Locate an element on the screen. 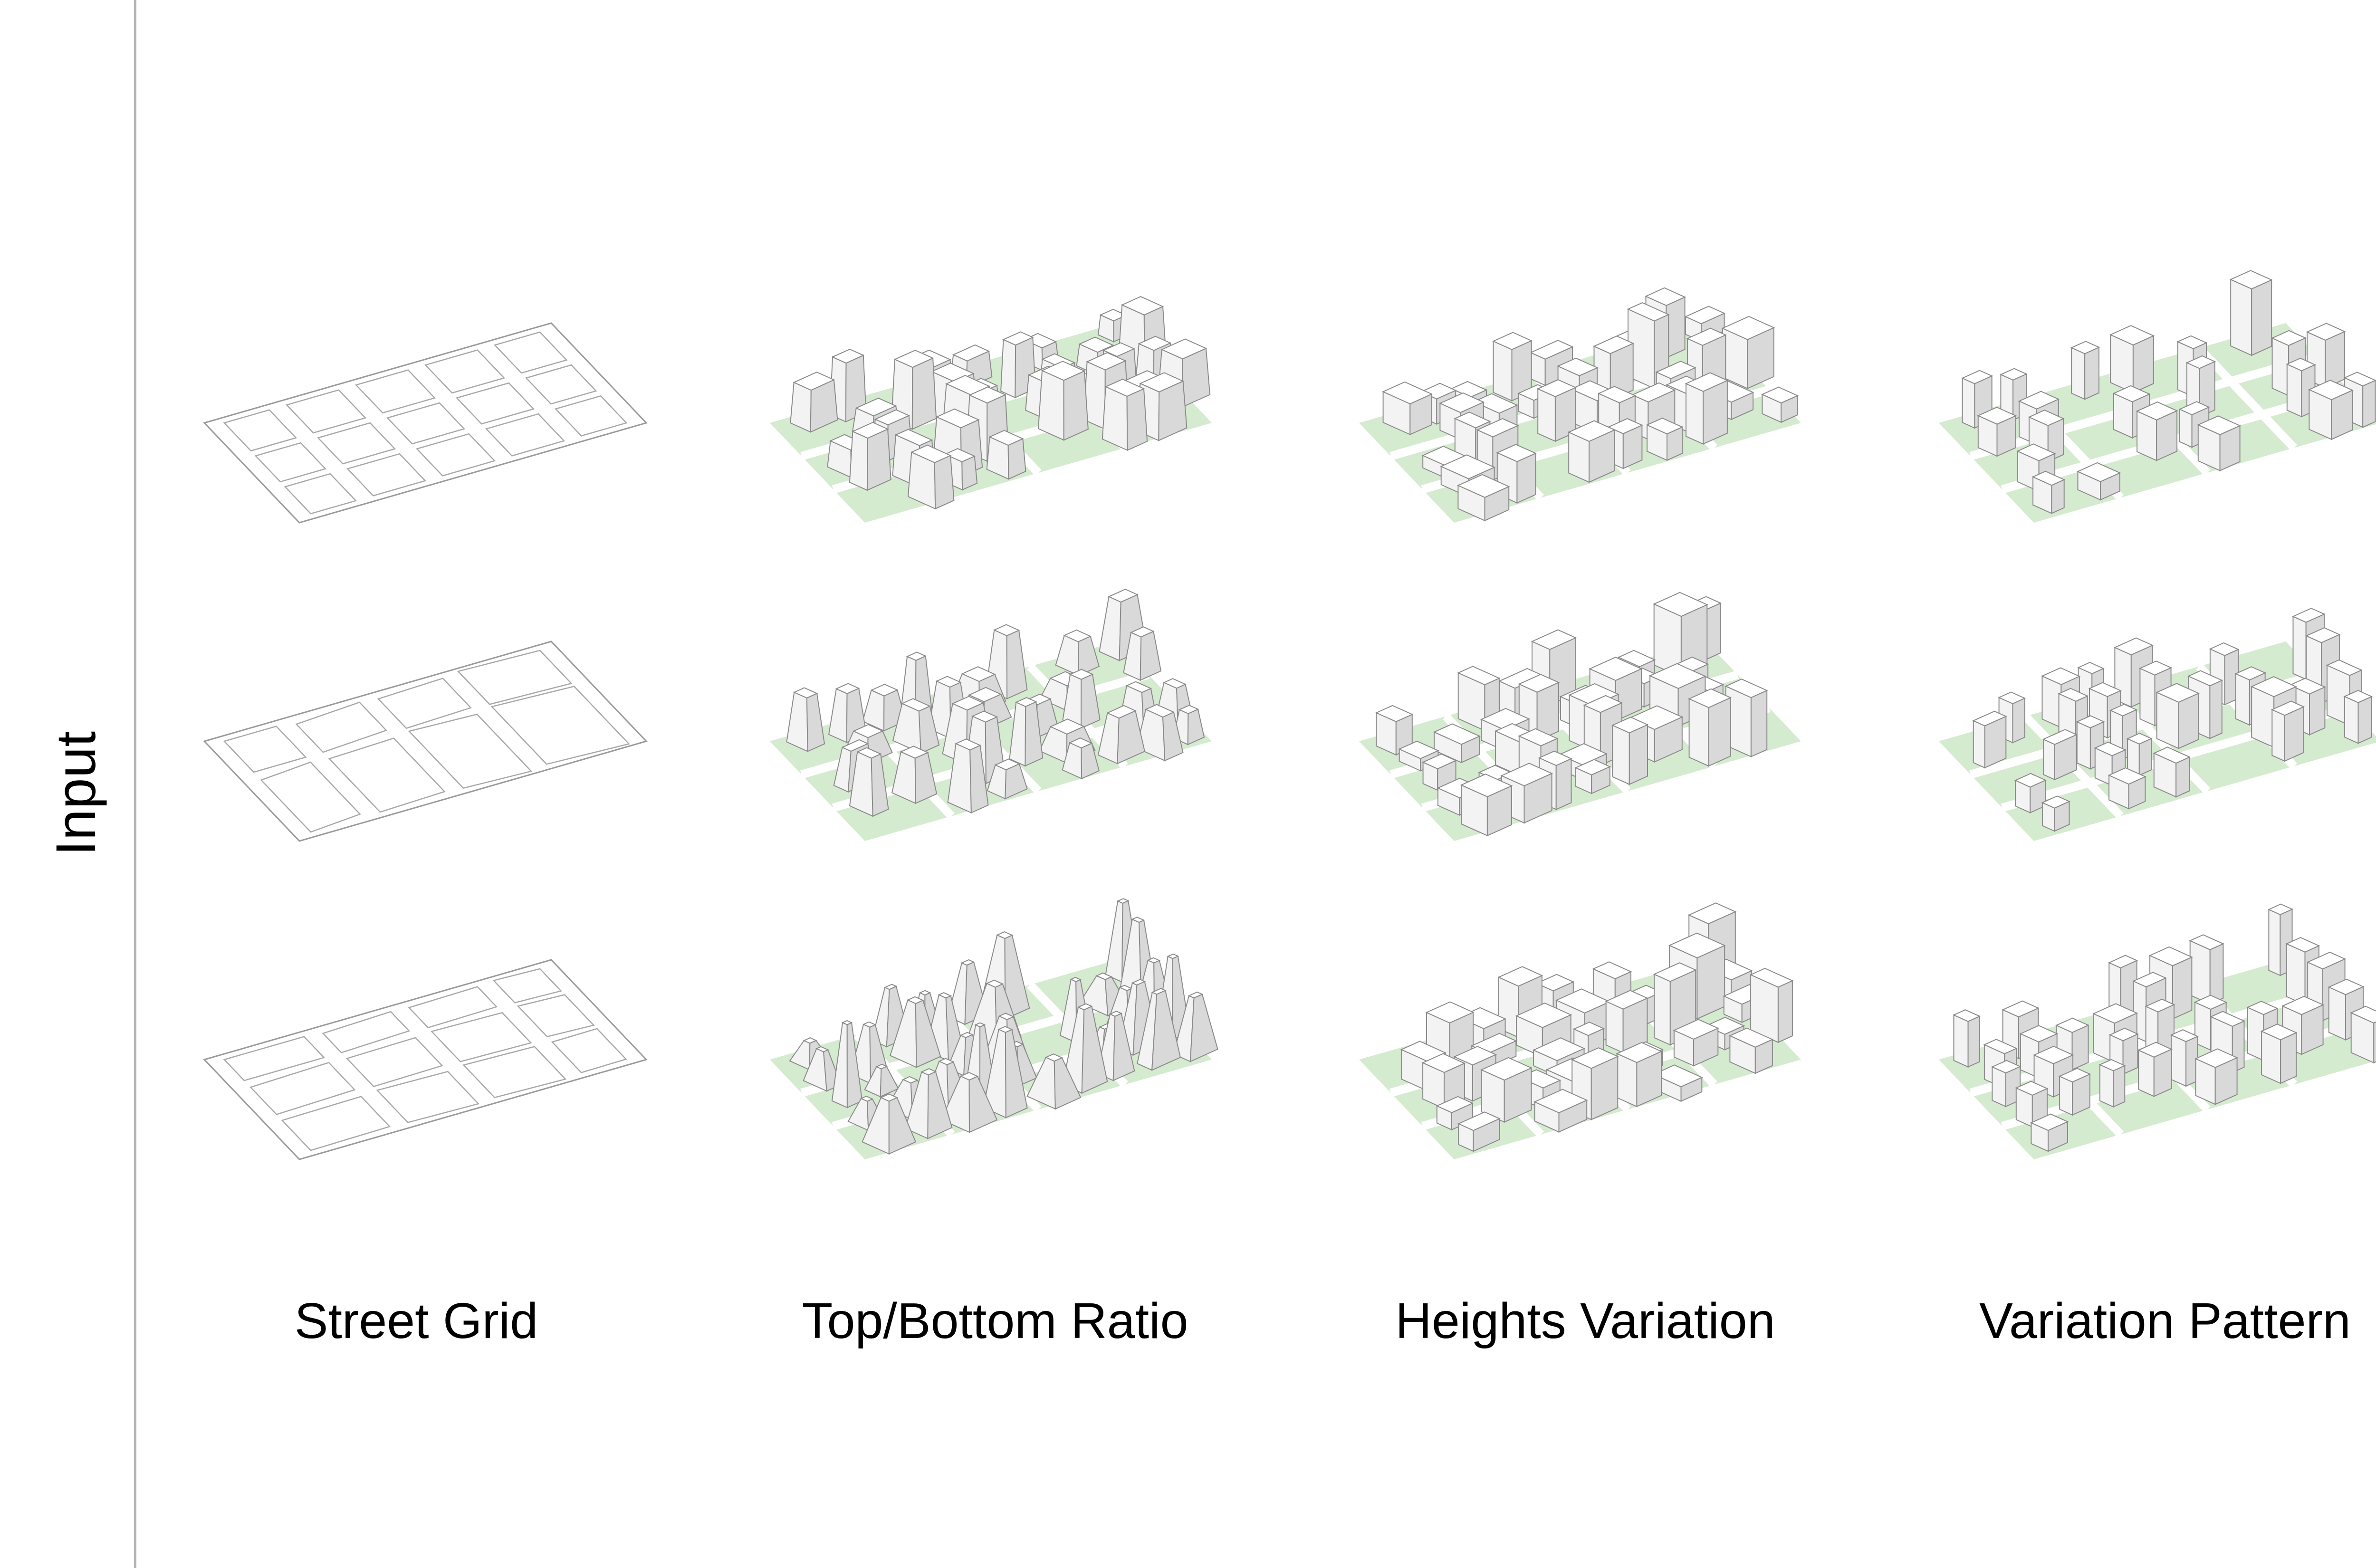  column-label-variation-pattern: Variation Pattern is located at coordinates (2165, 1321).